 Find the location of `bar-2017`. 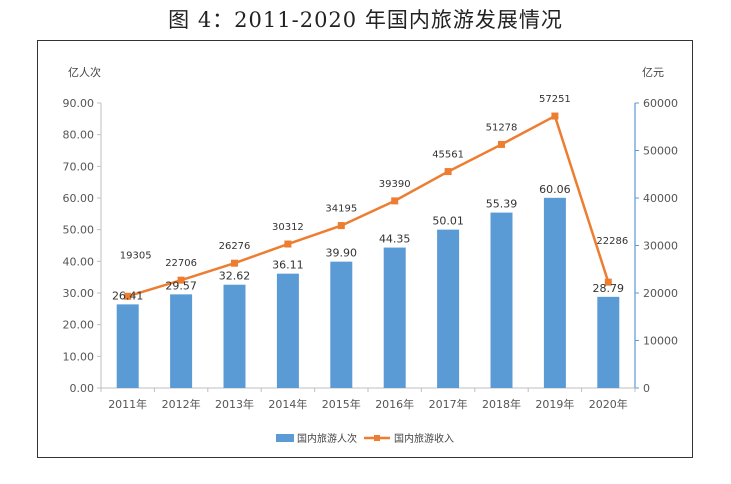

bar-2017 is located at coordinates (448, 308).